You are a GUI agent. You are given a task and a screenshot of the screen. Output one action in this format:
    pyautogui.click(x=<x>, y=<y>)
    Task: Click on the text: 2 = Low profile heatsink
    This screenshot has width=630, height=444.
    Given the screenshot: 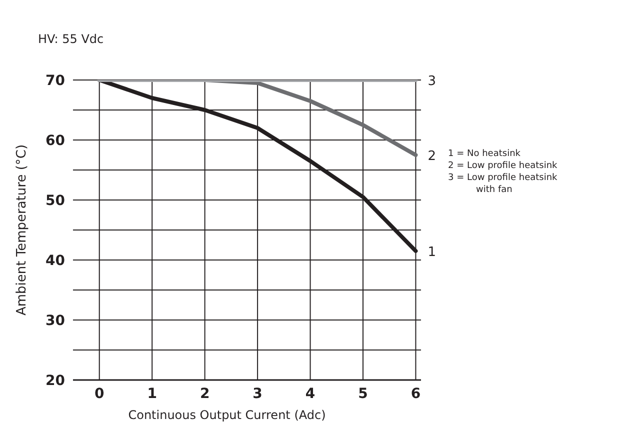 What is the action you would take?
    pyautogui.click(x=503, y=166)
    